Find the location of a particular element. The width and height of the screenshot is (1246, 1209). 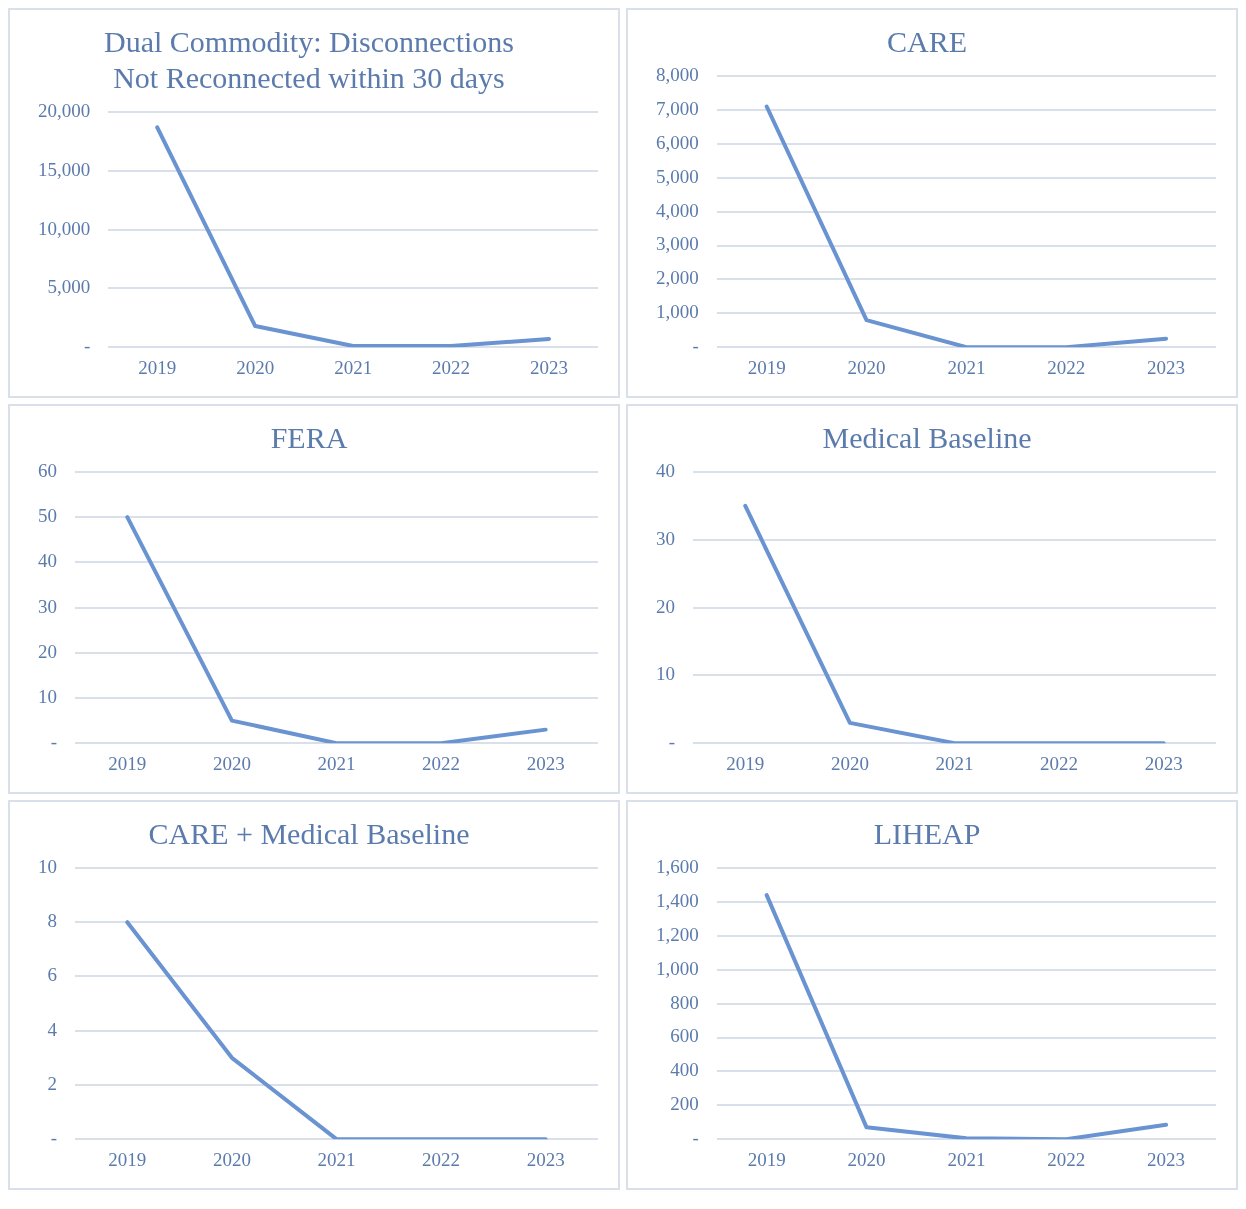

y-tick-label: 2 is located at coordinates (52, 1083).